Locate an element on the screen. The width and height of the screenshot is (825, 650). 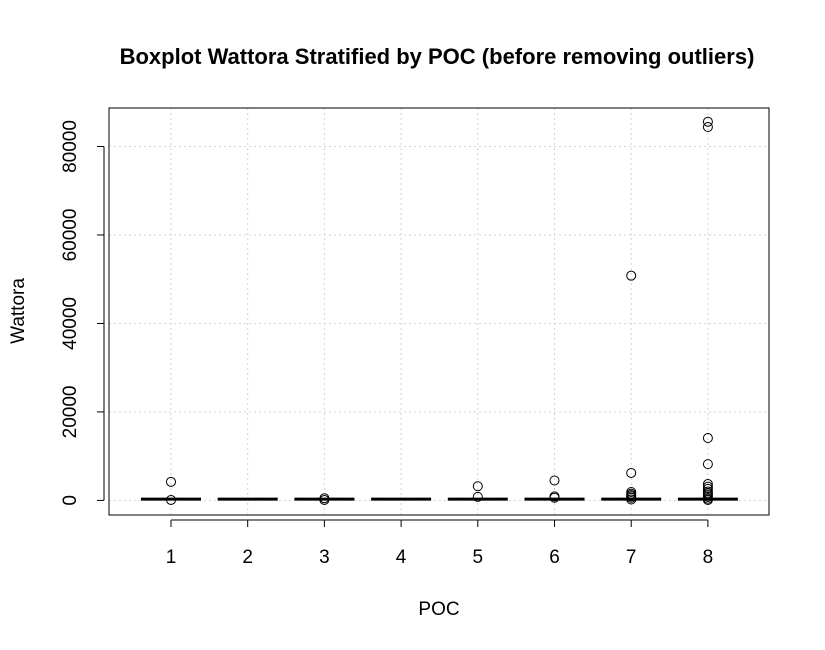
x-axis-label: POC is located at coordinates (438, 609).